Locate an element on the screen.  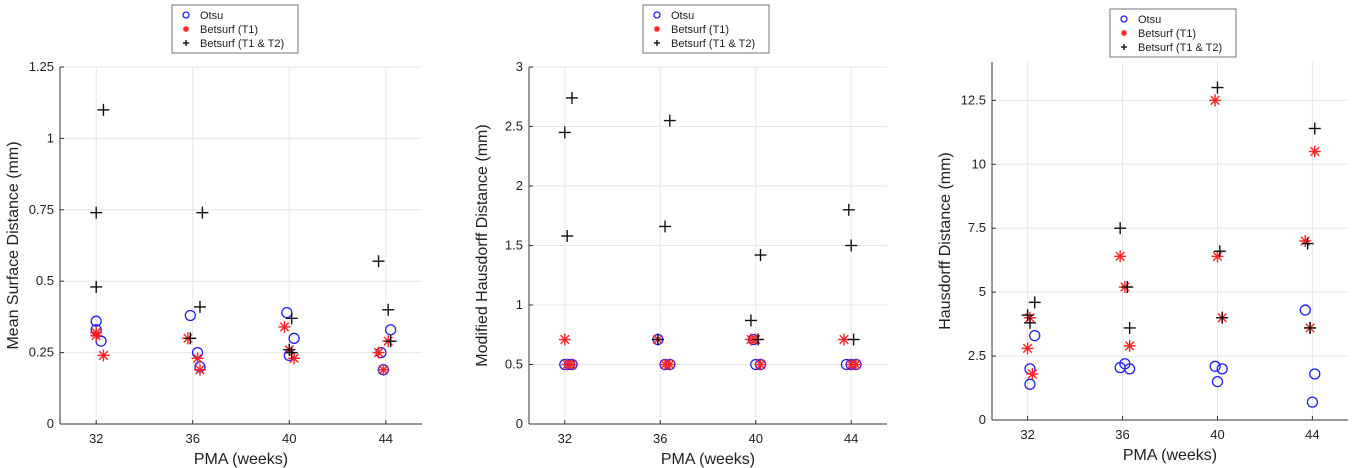
y-tick-label: 1.5 is located at coordinates (514, 245).